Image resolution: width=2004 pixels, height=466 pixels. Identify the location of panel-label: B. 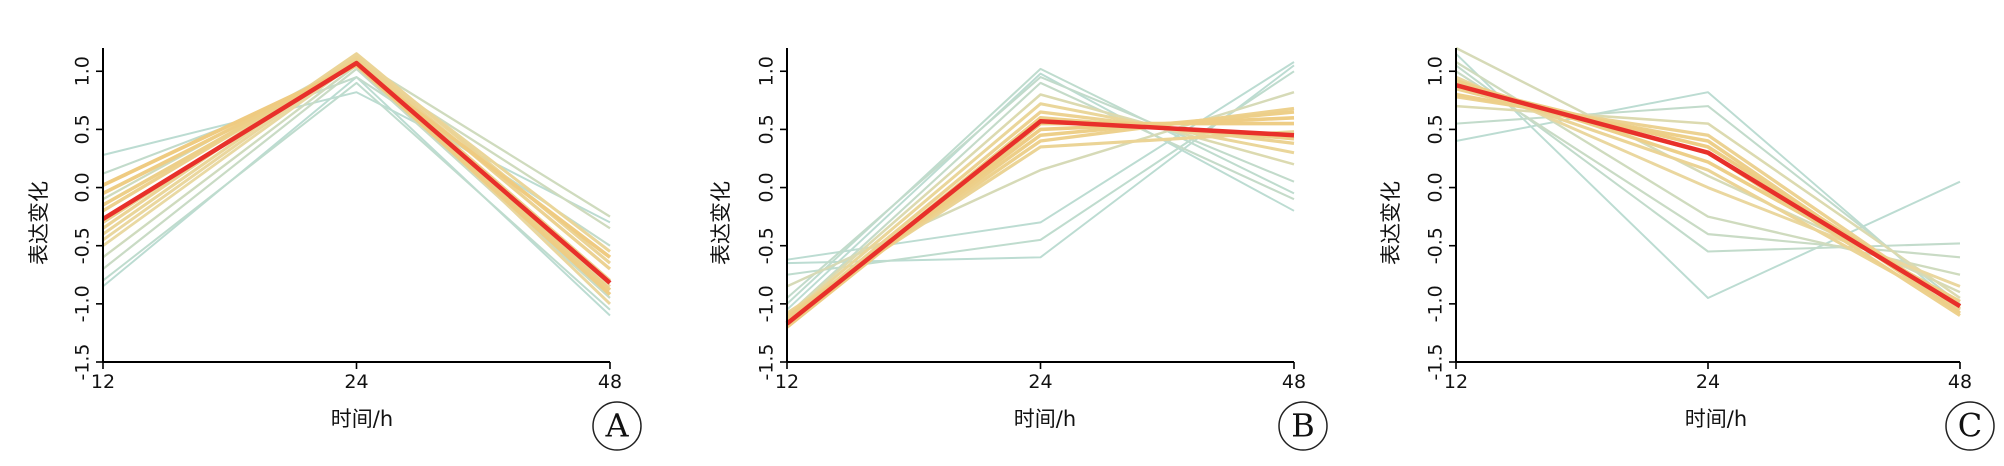
(1303, 426).